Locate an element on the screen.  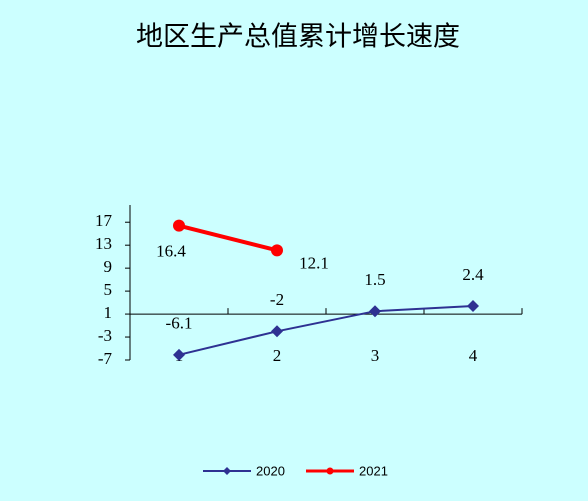
data-label: 2.4 is located at coordinates (473, 274).